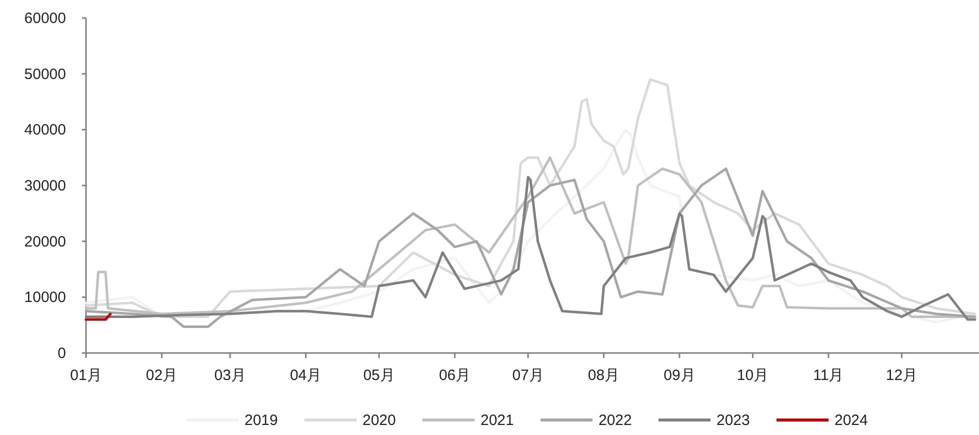 The image size is (979, 435). I want to click on x-tick-label: 09月, so click(680, 375).